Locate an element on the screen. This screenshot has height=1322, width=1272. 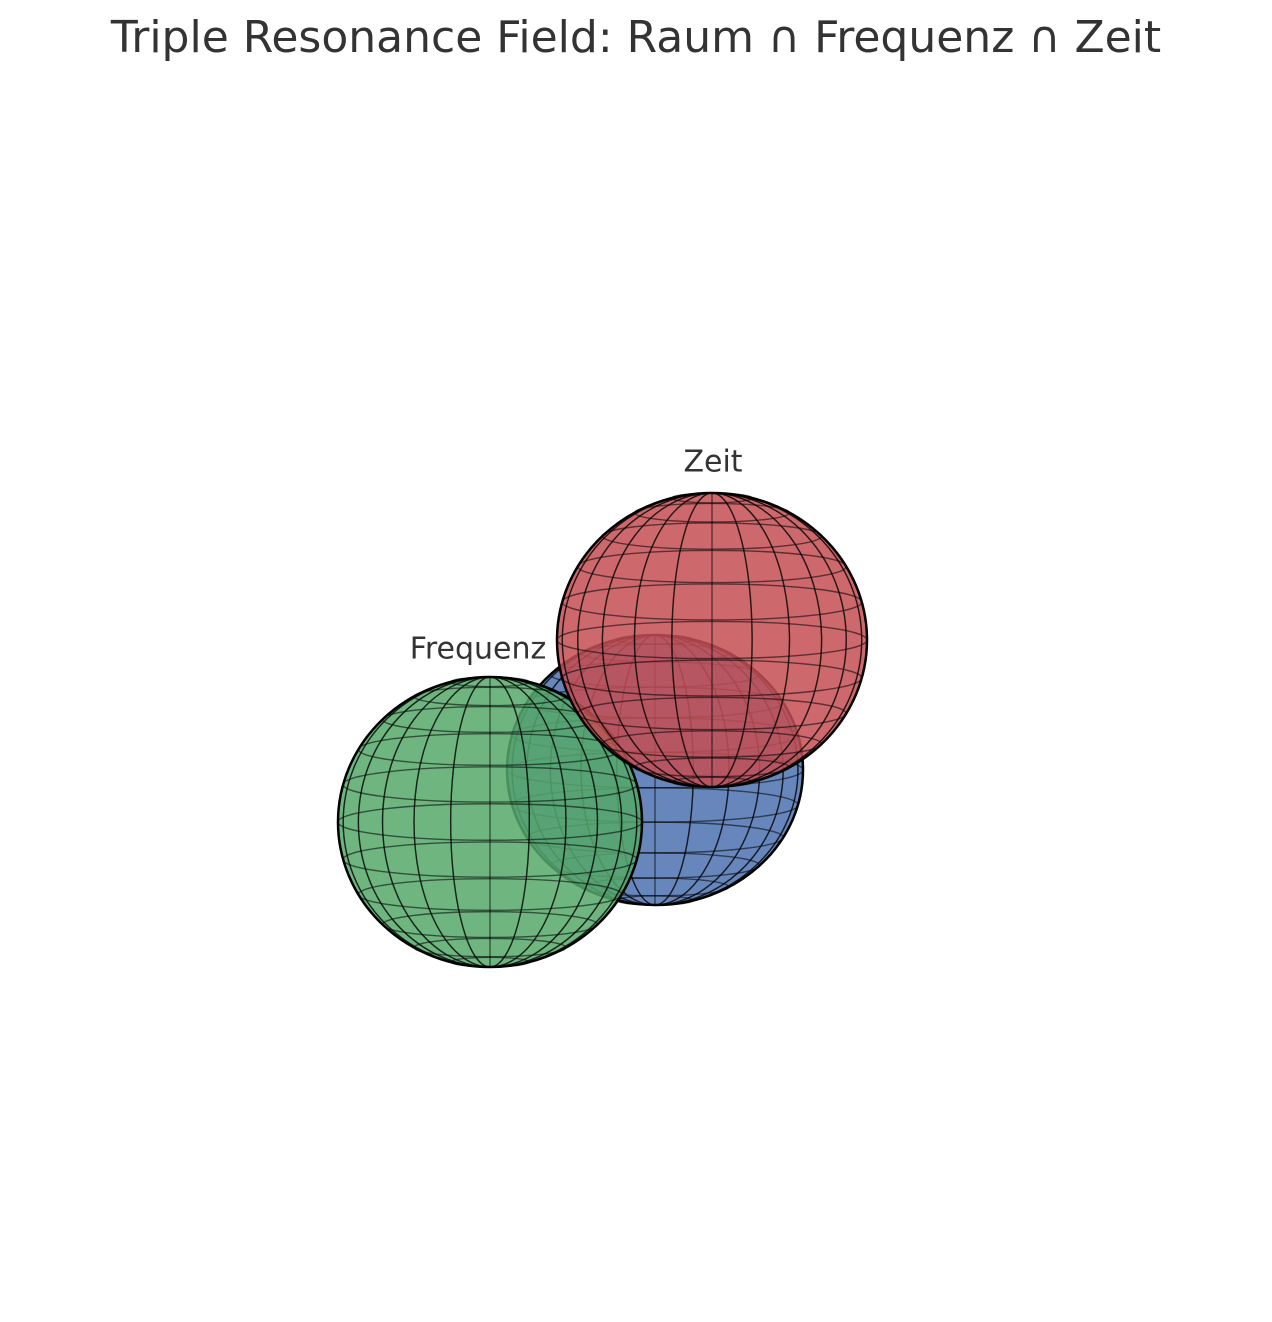
sphere-label: Zeit is located at coordinates (712, 462).